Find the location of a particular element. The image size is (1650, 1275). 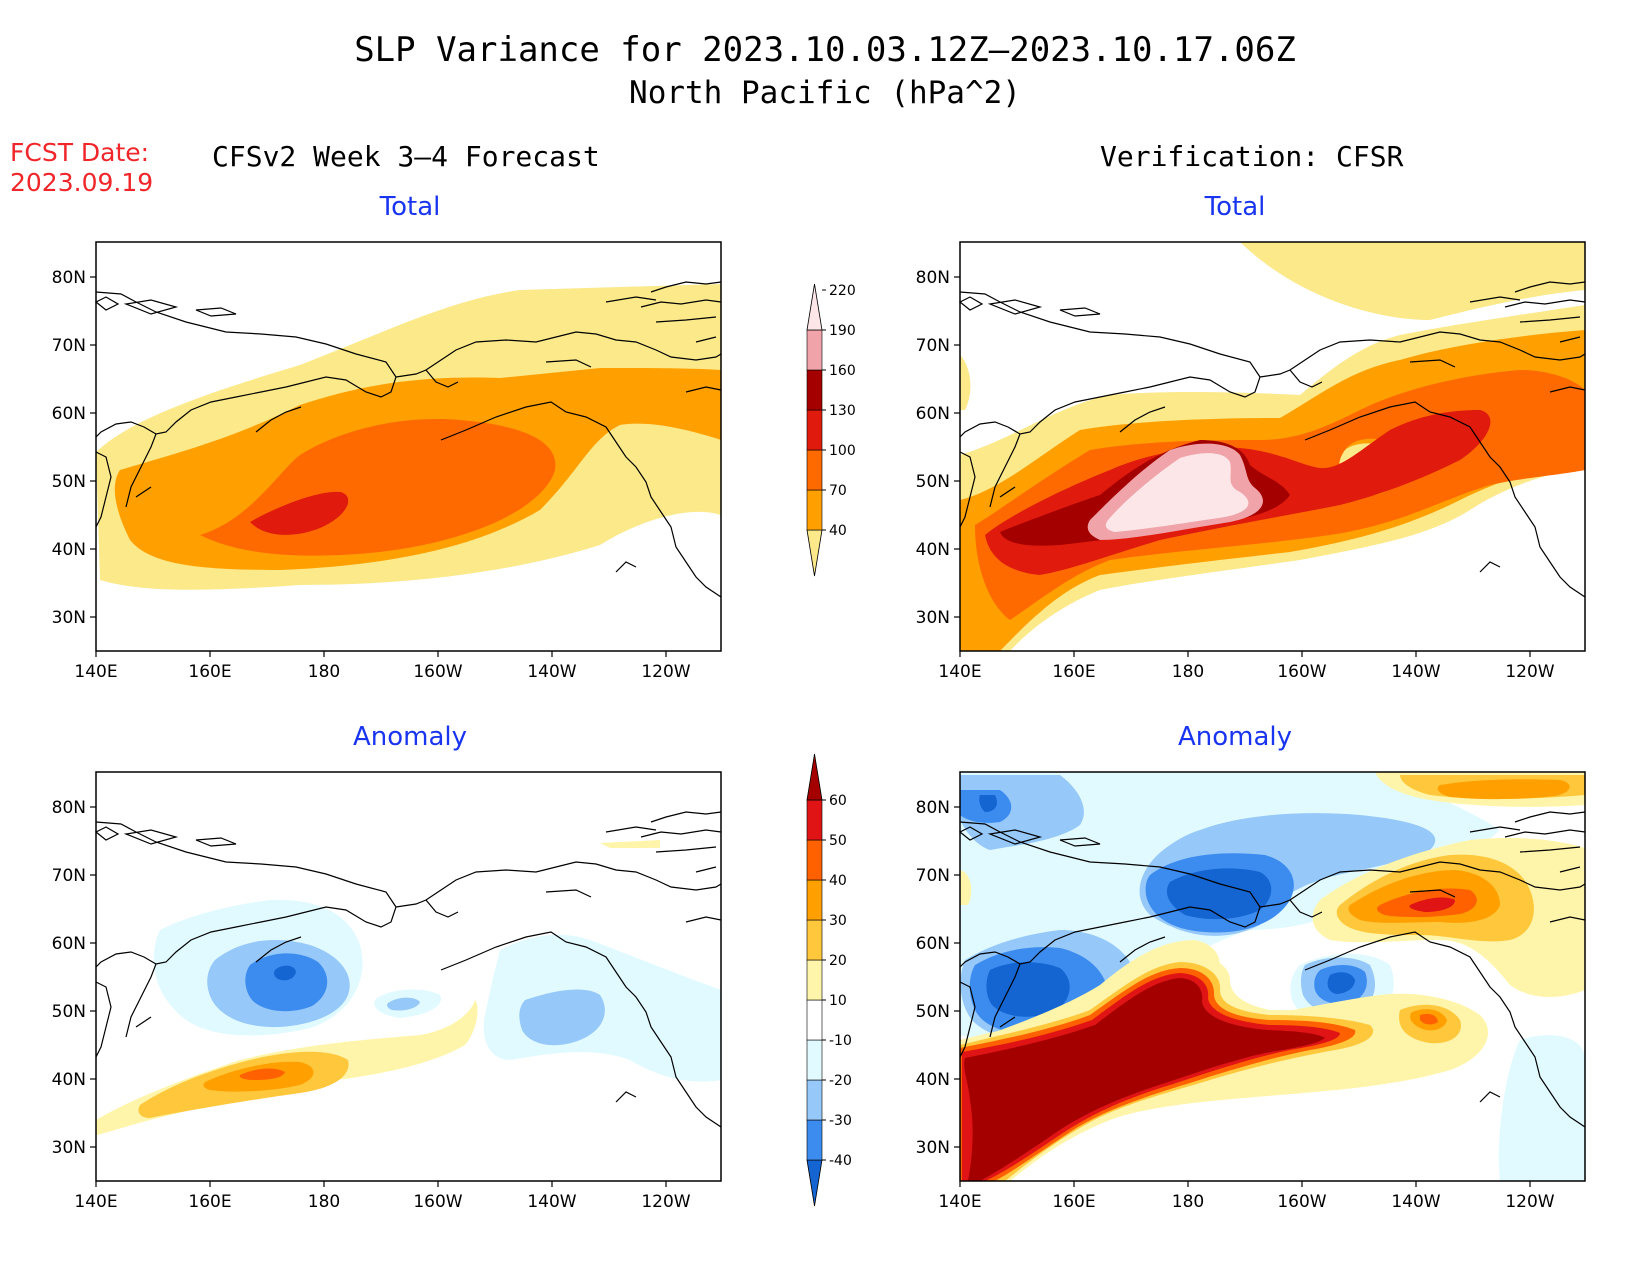

verif-total-40-top is located at coordinates (1412, 281).